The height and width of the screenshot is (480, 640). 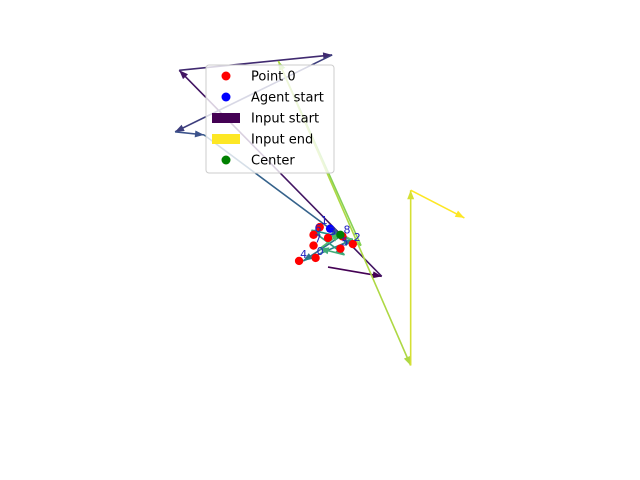 I want to click on point-label: 4, so click(x=303, y=254).